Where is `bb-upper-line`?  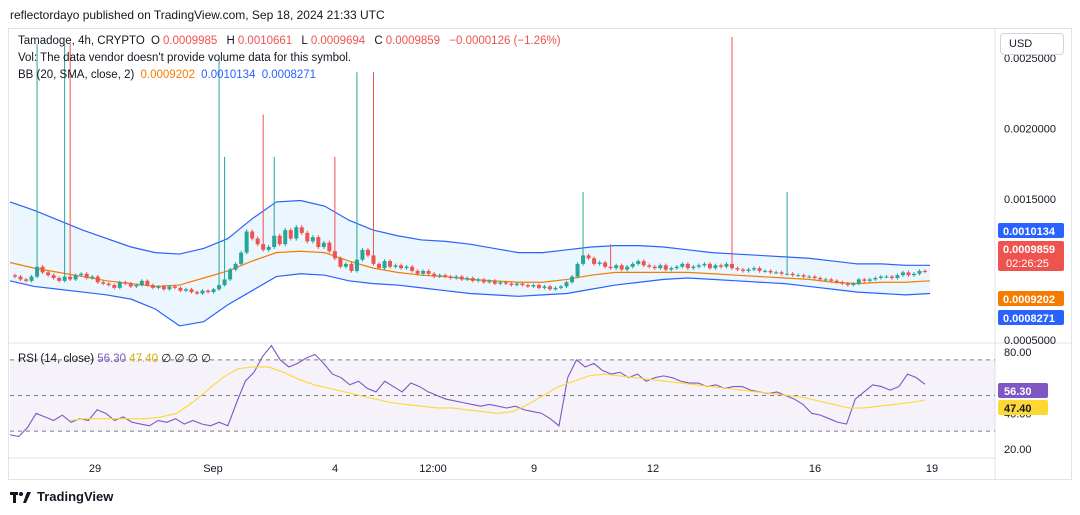 bb-upper-line is located at coordinates (469, 232).